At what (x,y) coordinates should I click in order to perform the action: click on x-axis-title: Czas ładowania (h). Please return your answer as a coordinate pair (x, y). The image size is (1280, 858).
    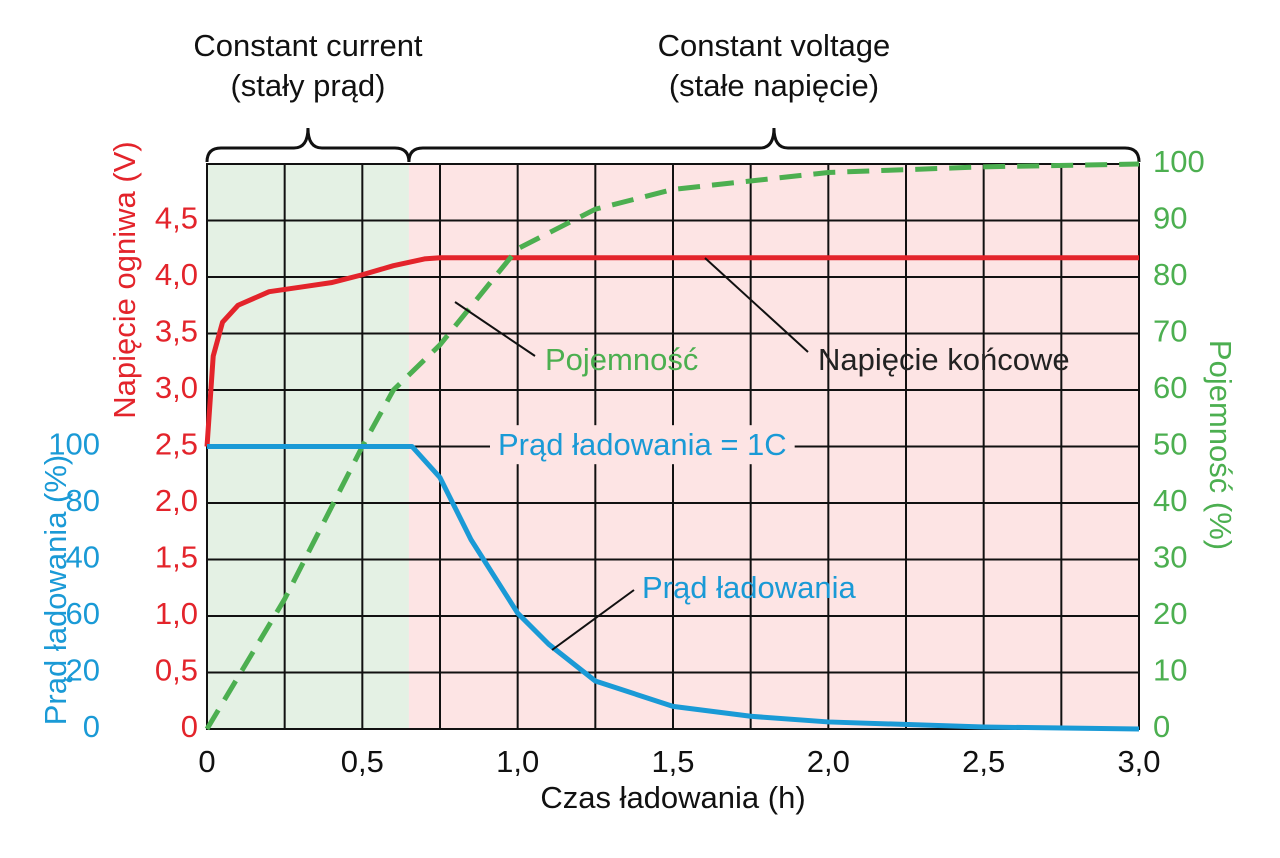
    Looking at the image, I should click on (672, 797).